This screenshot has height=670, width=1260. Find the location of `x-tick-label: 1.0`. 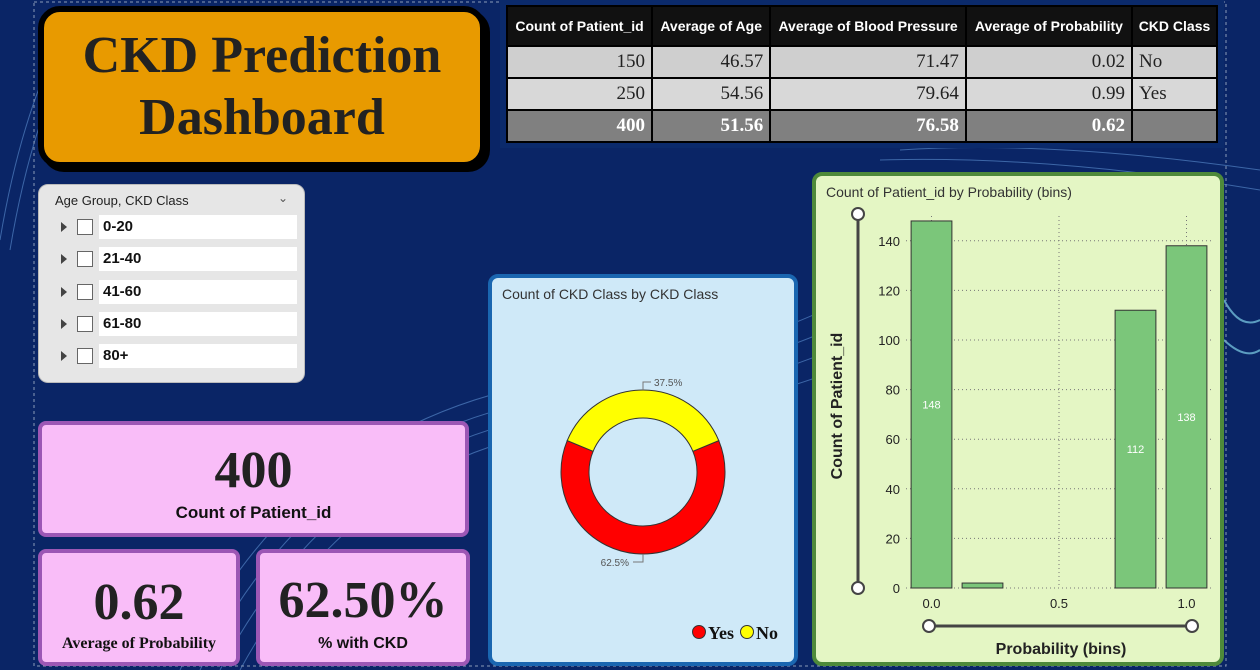

x-tick-label: 1.0 is located at coordinates (1186, 603).